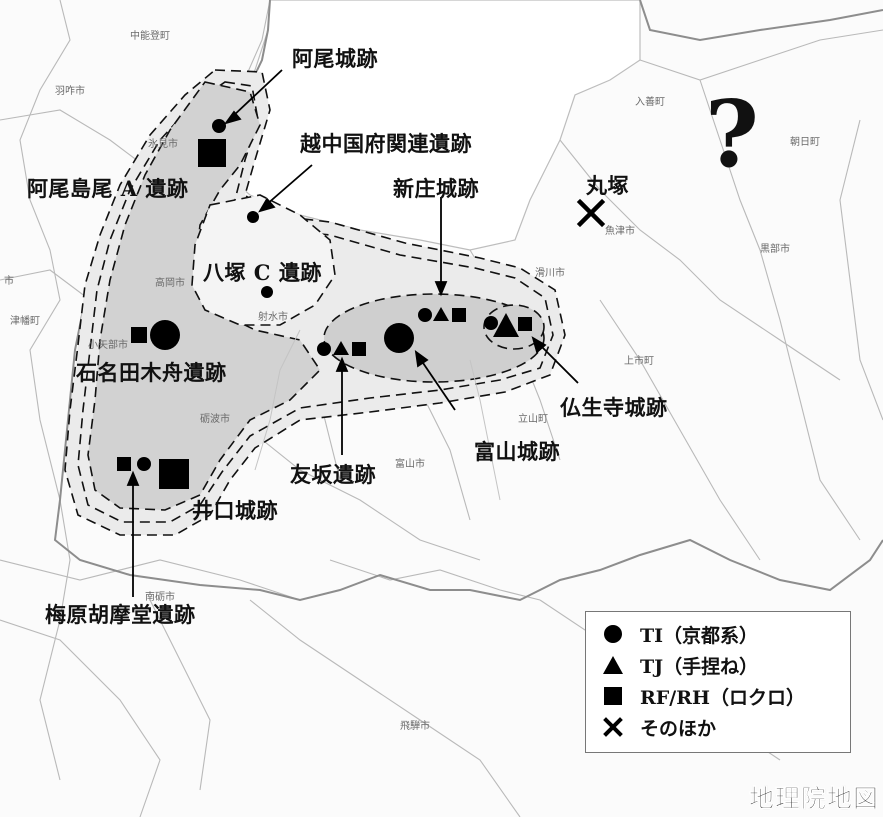 The width and height of the screenshot is (883, 817). What do you see at coordinates (613, 665) in the screenshot?
I see `triangle-icon` at bounding box center [613, 665].